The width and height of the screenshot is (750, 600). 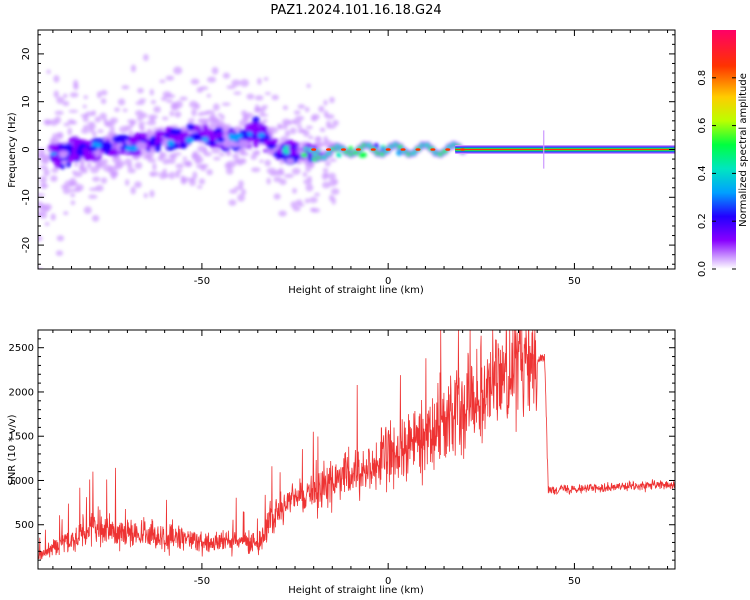 What do you see at coordinates (388, 281) in the screenshot?
I see `x-tick-label: 0` at bounding box center [388, 281].